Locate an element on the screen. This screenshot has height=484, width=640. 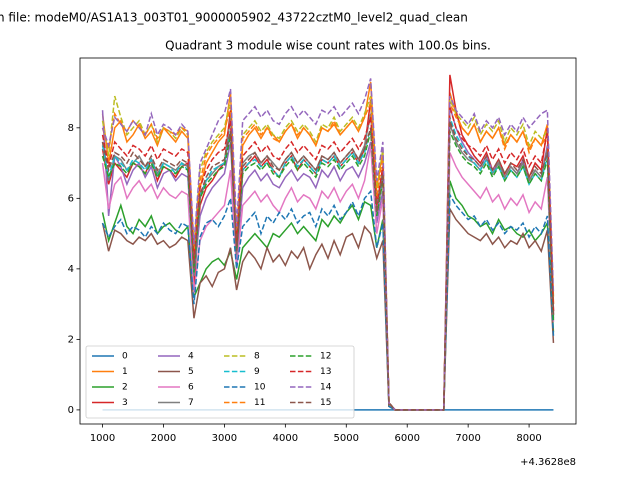
legend-label: 10 is located at coordinates (260, 388).